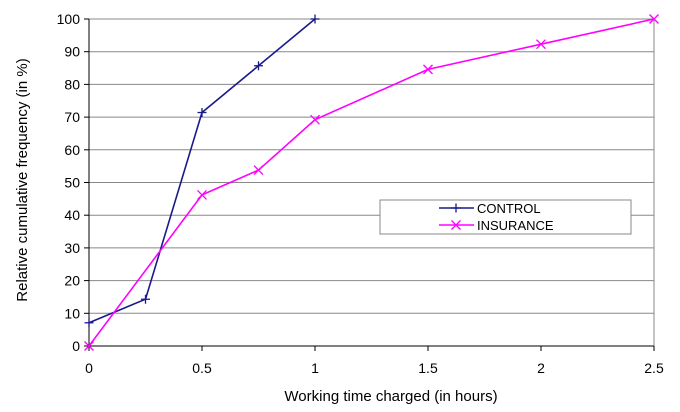 The width and height of the screenshot is (680, 412). What do you see at coordinates (69, 19) in the screenshot?
I see `y-tick-label-10: 100` at bounding box center [69, 19].